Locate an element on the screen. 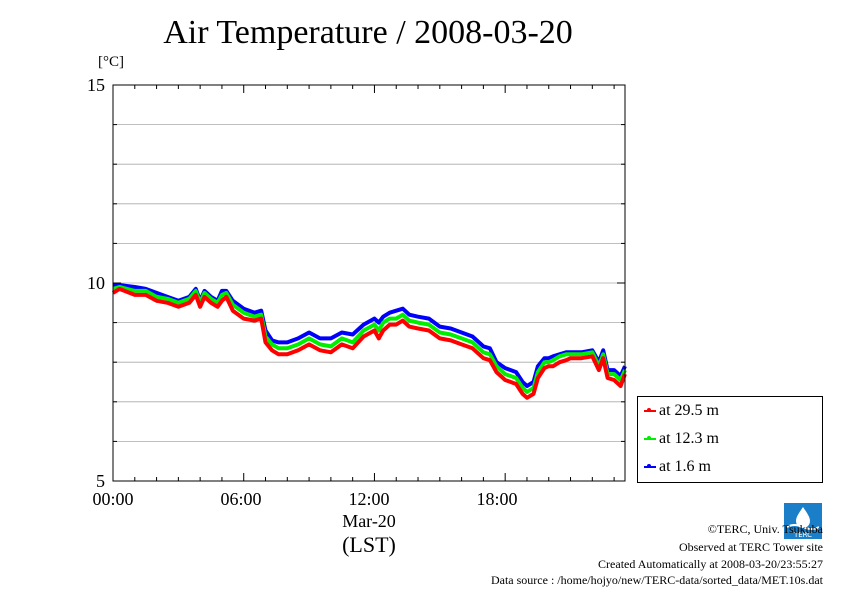 This screenshot has height=595, width=842. legend-item-12-3m: at 12.3 m is located at coordinates (681, 439).